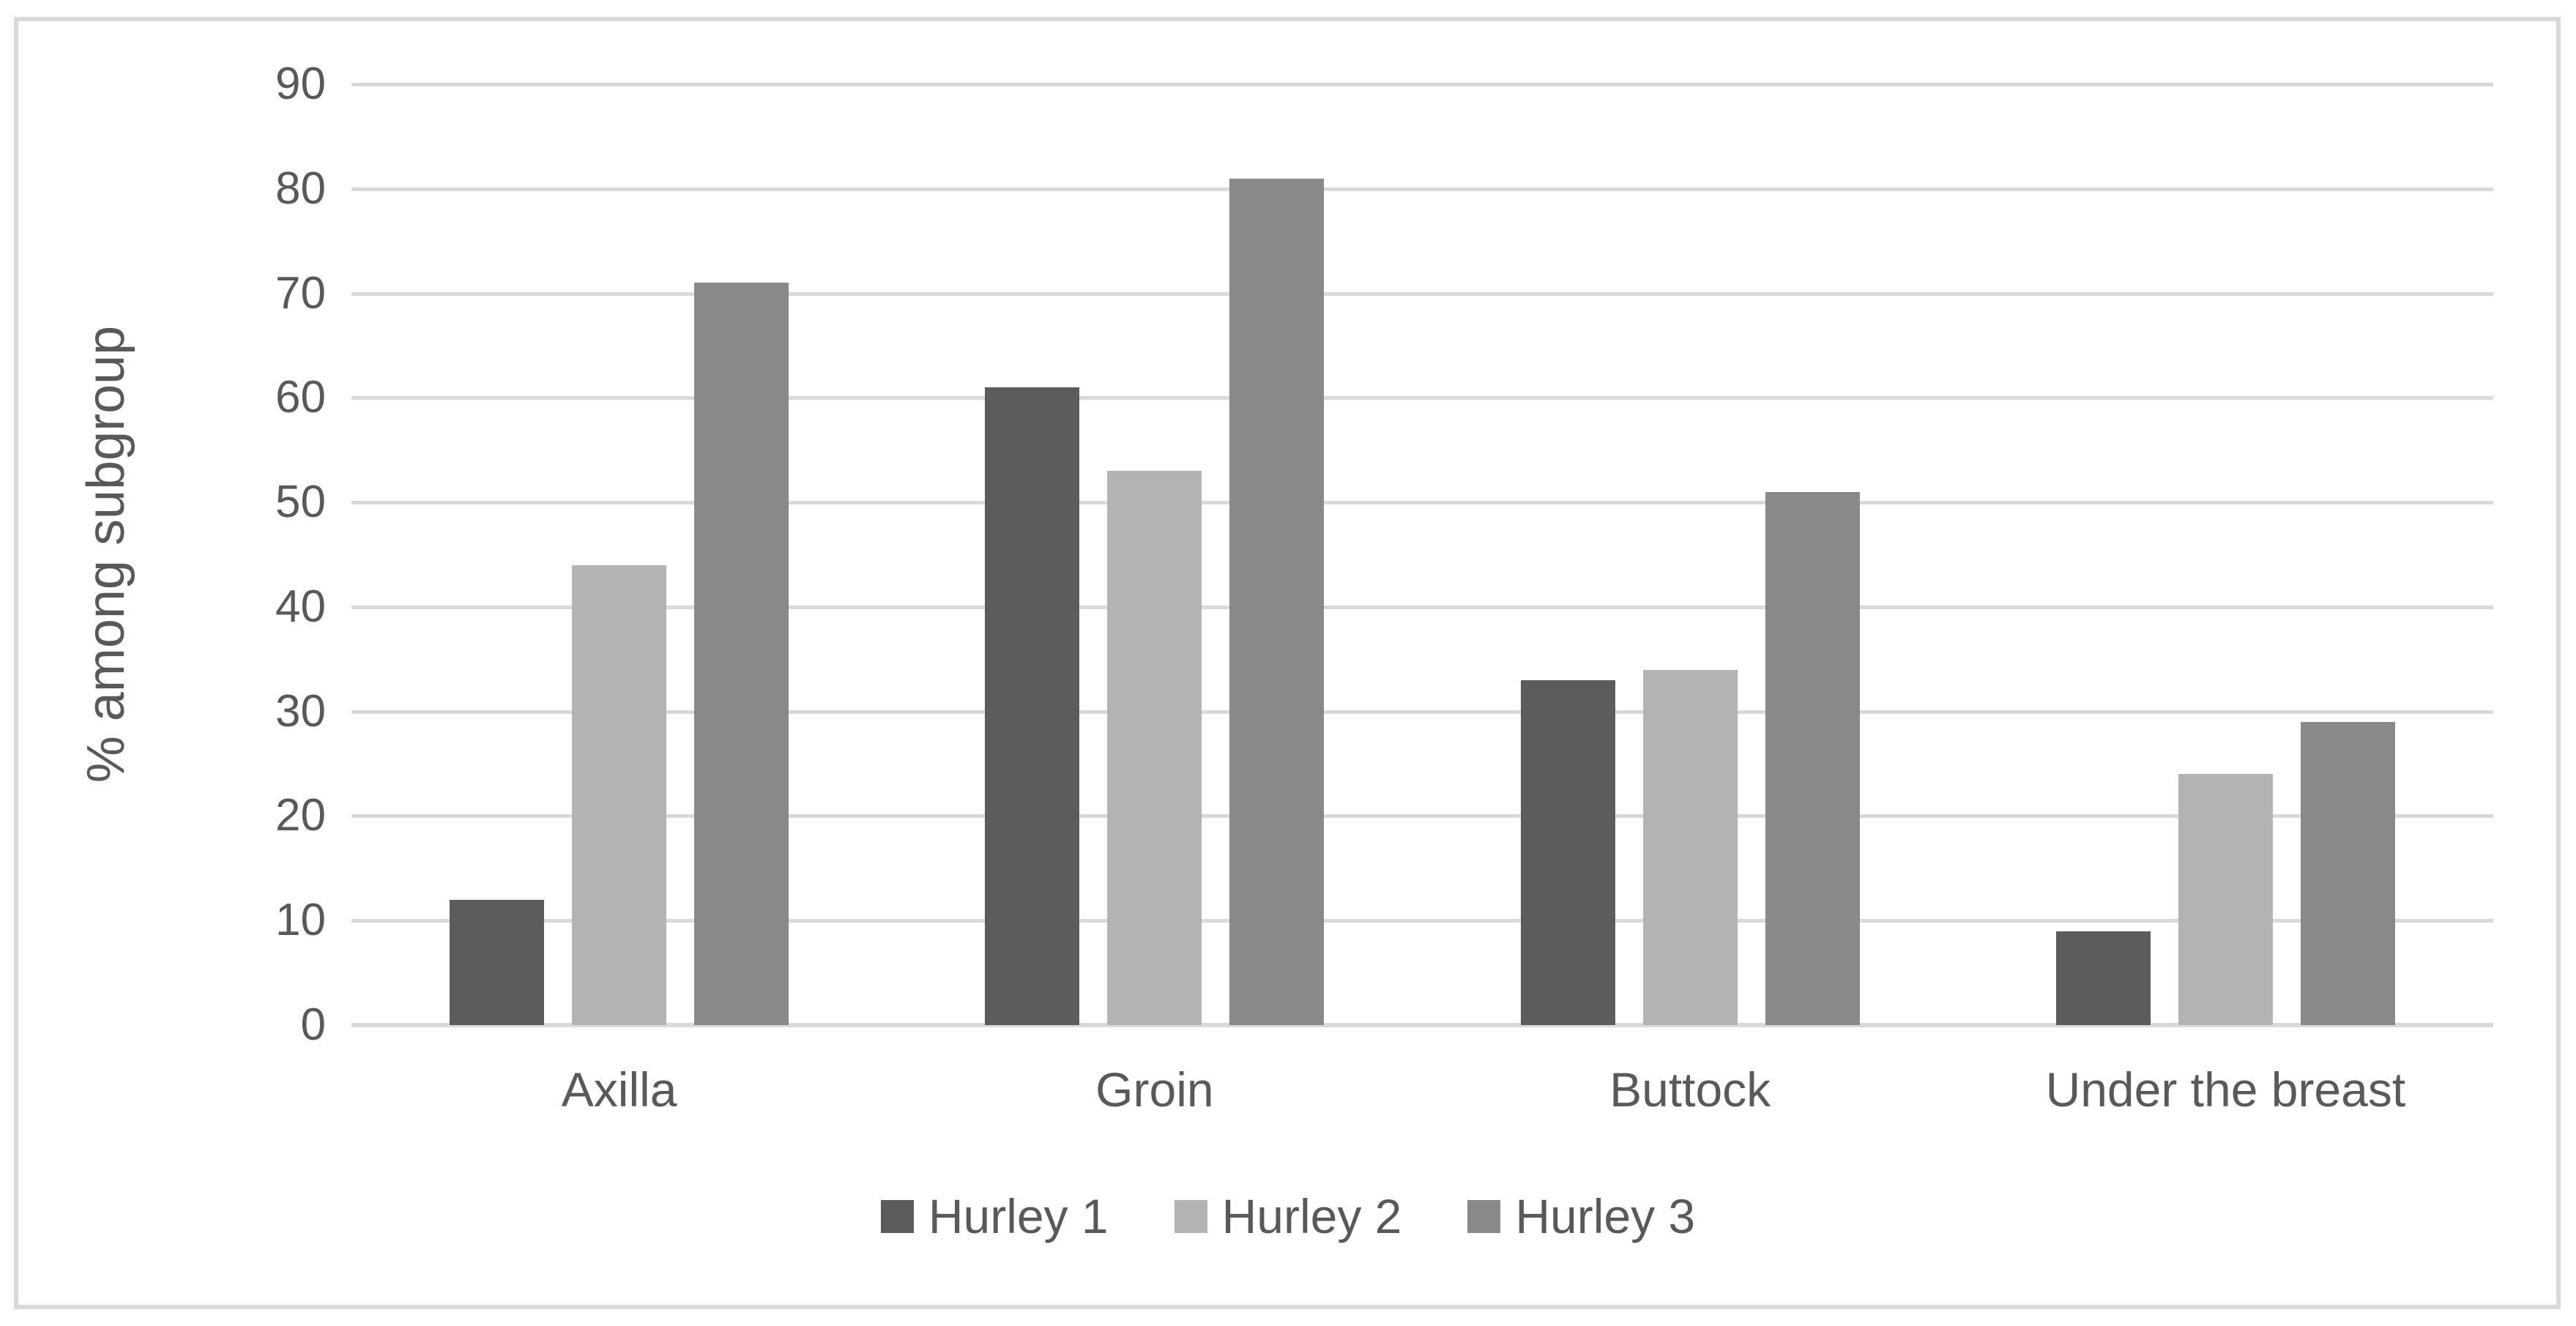  I want to click on y-tick-label-50: 50, so click(300, 503).